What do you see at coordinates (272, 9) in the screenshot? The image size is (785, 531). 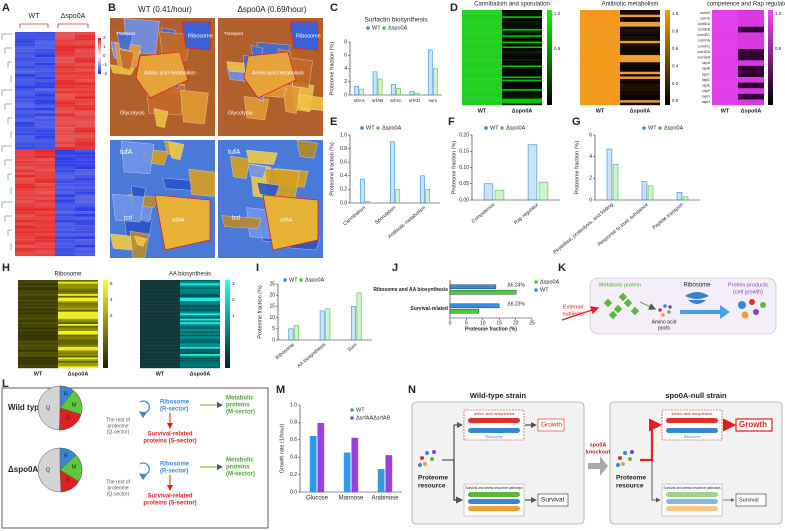 I see `panel-title: Δspo0A (0.69/hour)` at bounding box center [272, 9].